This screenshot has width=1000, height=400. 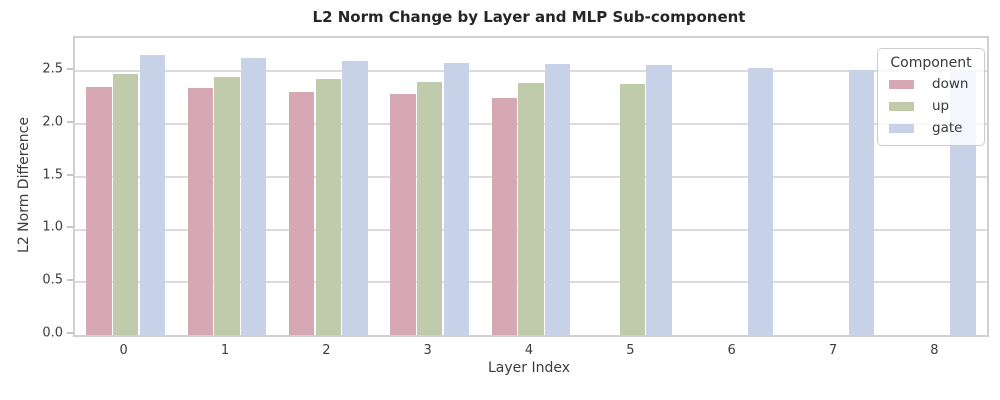 What do you see at coordinates (52, 175) in the screenshot?
I see `y-tick-label: 1.5` at bounding box center [52, 175].